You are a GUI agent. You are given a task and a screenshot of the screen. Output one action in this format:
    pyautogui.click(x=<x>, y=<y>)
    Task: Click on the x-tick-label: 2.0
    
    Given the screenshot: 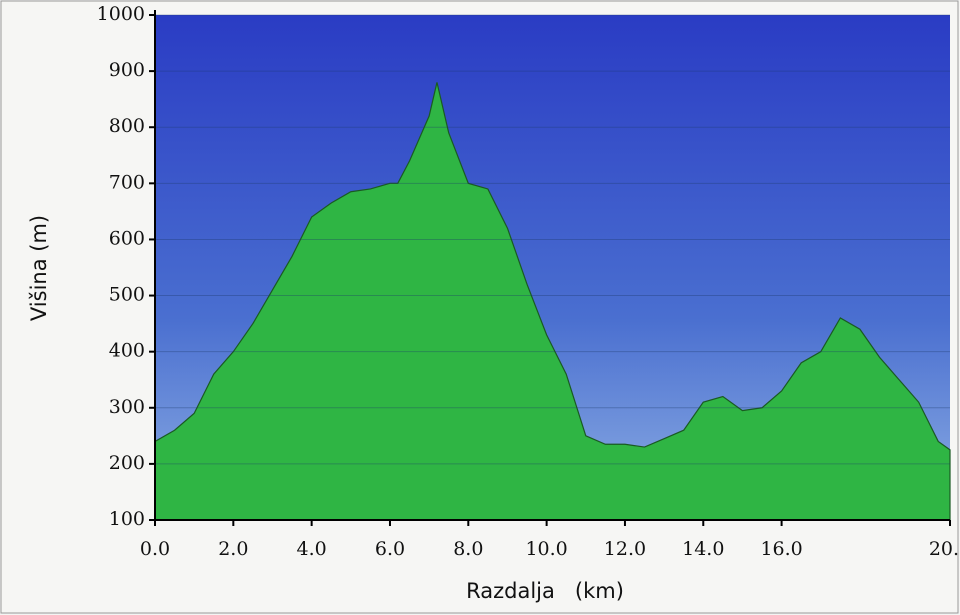 What is the action you would take?
    pyautogui.click(x=233, y=549)
    